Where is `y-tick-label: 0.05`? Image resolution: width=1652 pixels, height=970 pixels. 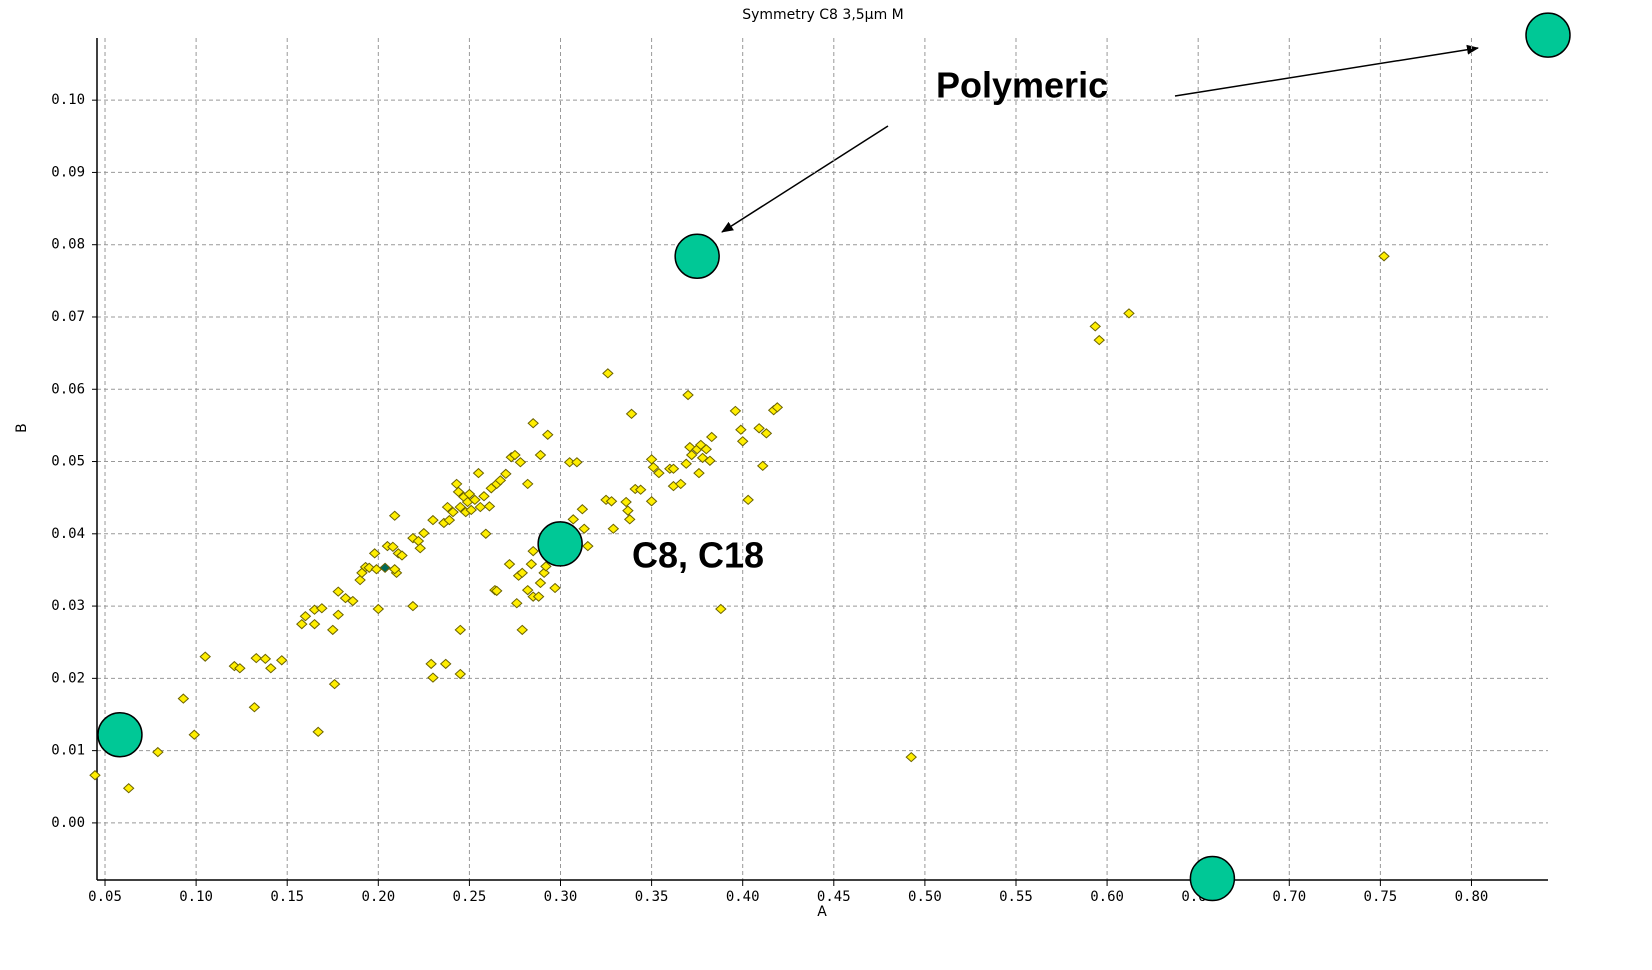 y-tick-label: 0.05 is located at coordinates (68, 462).